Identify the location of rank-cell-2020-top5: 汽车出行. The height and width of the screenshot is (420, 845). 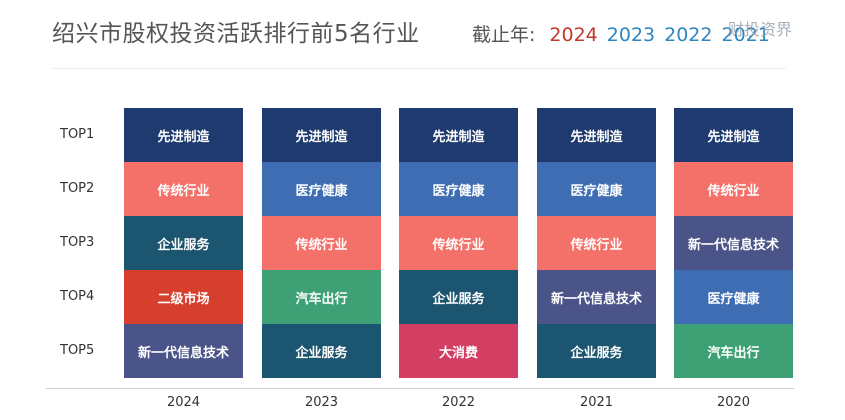
(733, 351).